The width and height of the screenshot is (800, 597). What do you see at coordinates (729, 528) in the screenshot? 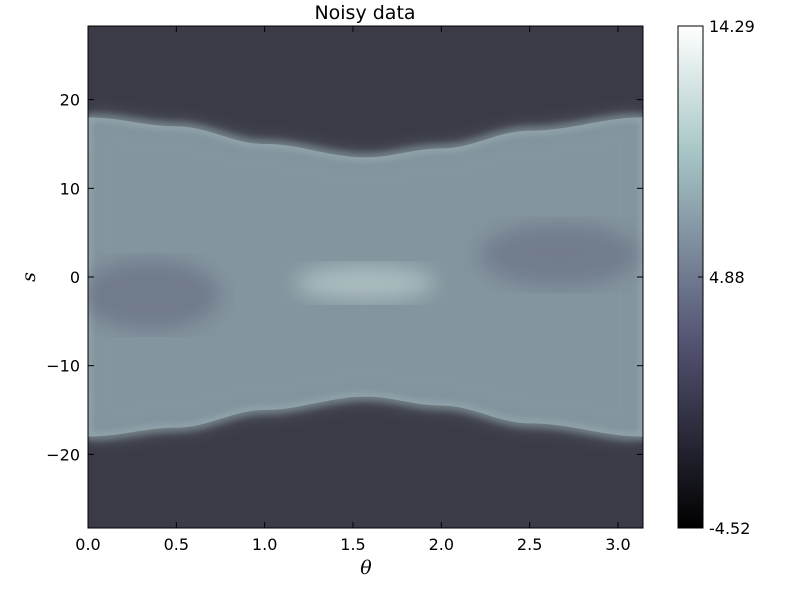
I see `colorbar-min-label: -4.52` at bounding box center [729, 528].